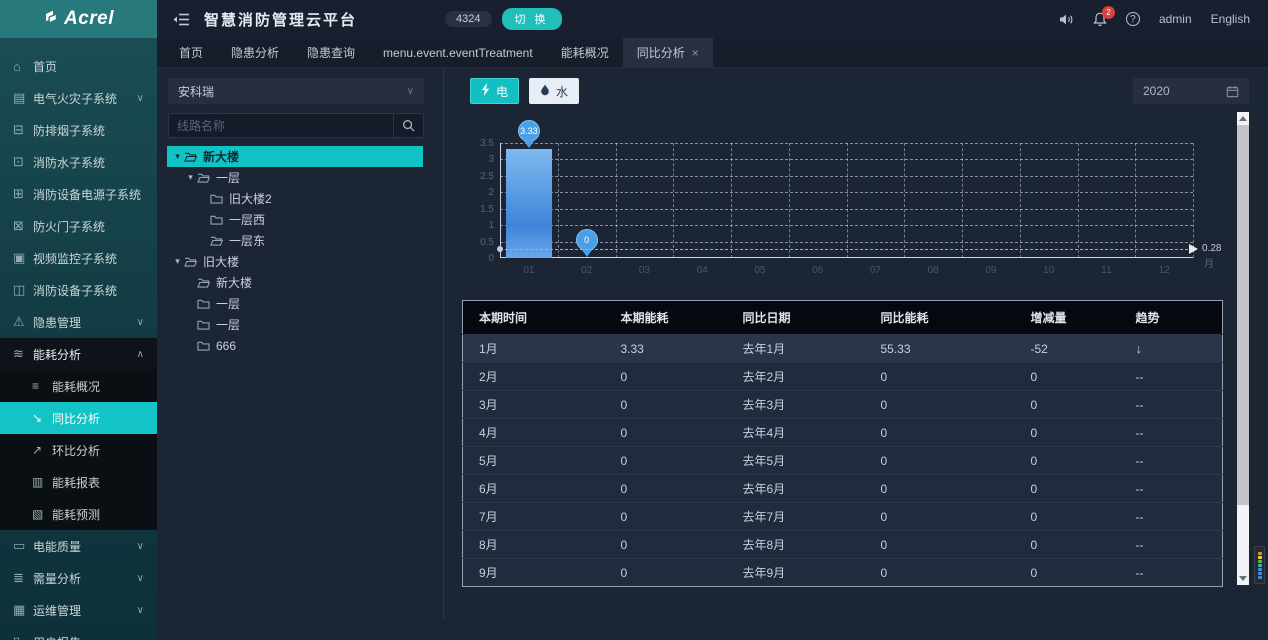 This screenshot has height=640, width=1268. I want to click on tree-node: 一层东, so click(295, 240).